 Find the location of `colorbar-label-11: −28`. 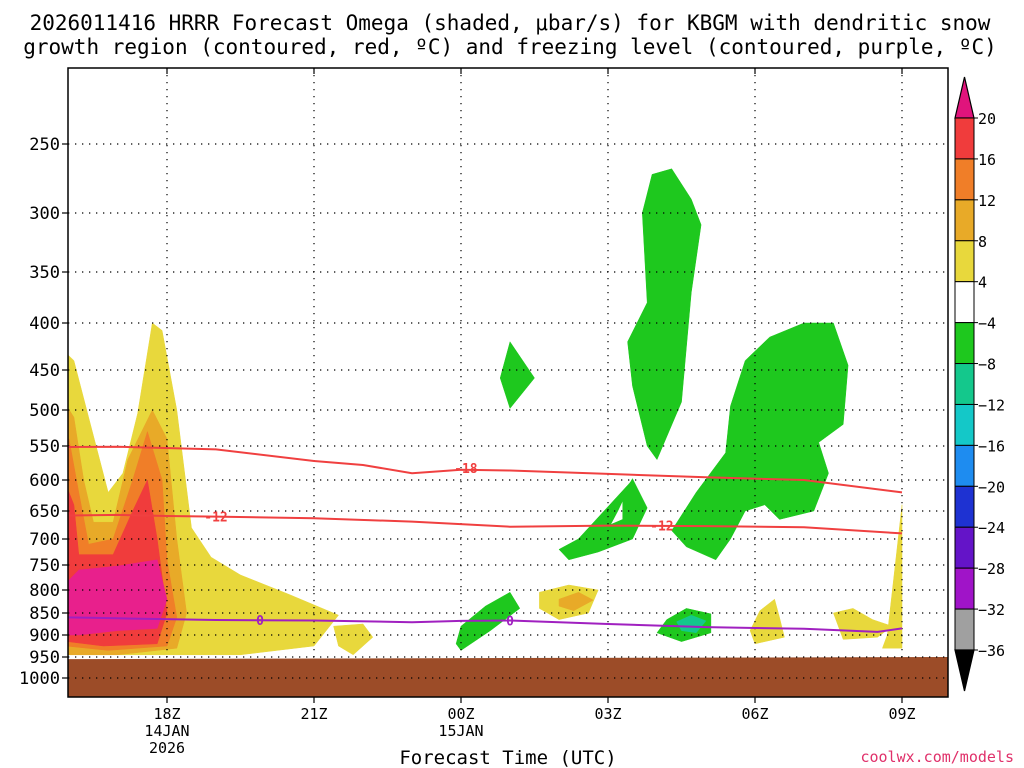

colorbar-label-11: −28 is located at coordinates (991, 569).